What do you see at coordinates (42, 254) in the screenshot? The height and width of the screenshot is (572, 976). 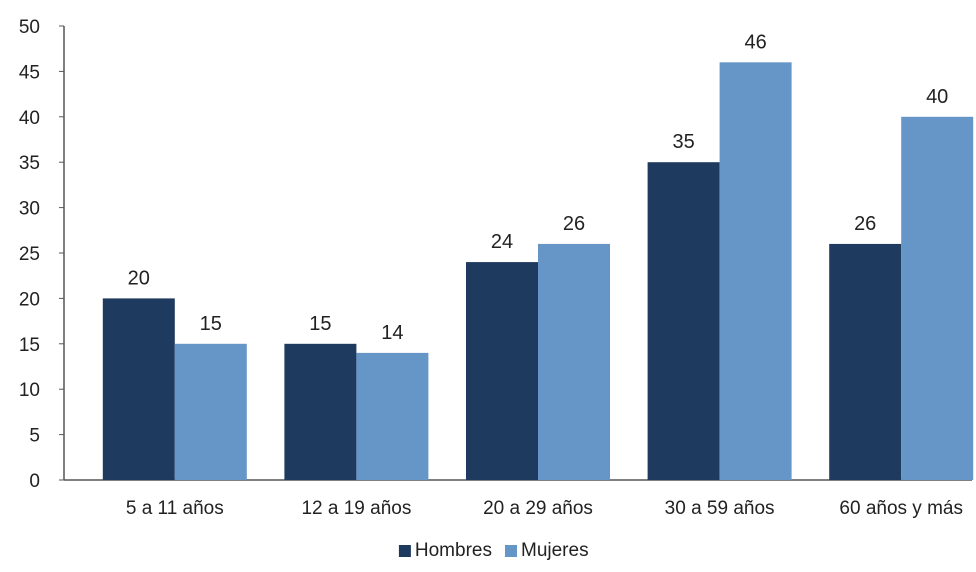 I see `y-axis: 0 5 10 15 20 25 30 35 40 45 50` at bounding box center [42, 254].